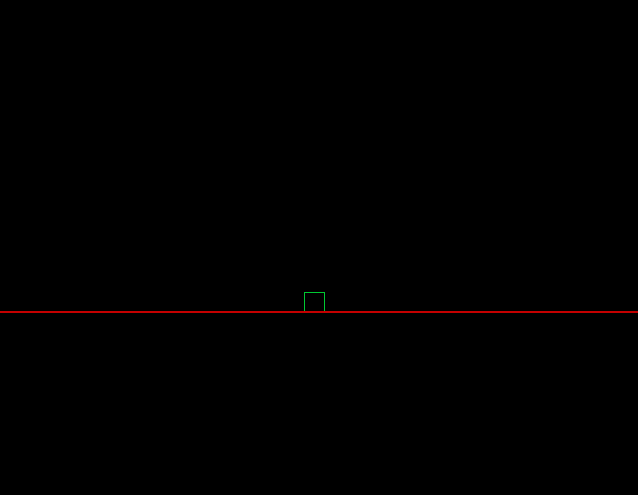 The height and width of the screenshot is (495, 638). I want to click on pane-separator, so click(319, 312).